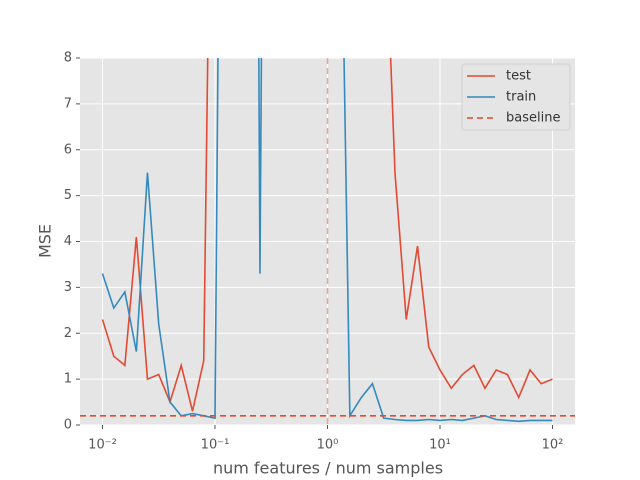 The height and width of the screenshot is (480, 640). What do you see at coordinates (102, 445) in the screenshot?
I see `x-tick-label: 10⁻²` at bounding box center [102, 445].